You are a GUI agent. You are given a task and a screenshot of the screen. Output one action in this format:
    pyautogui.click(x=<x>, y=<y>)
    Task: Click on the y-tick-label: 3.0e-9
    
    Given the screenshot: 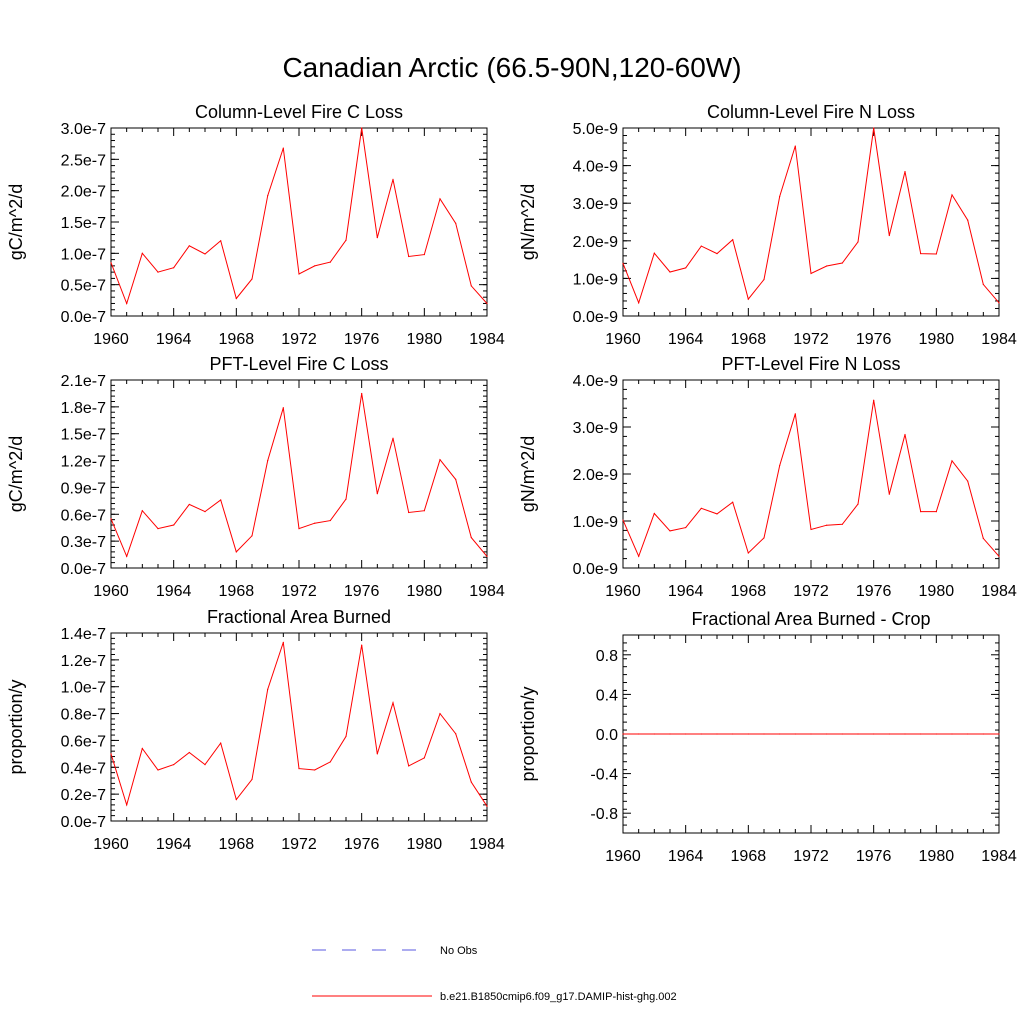 What is the action you would take?
    pyautogui.click(x=595, y=204)
    